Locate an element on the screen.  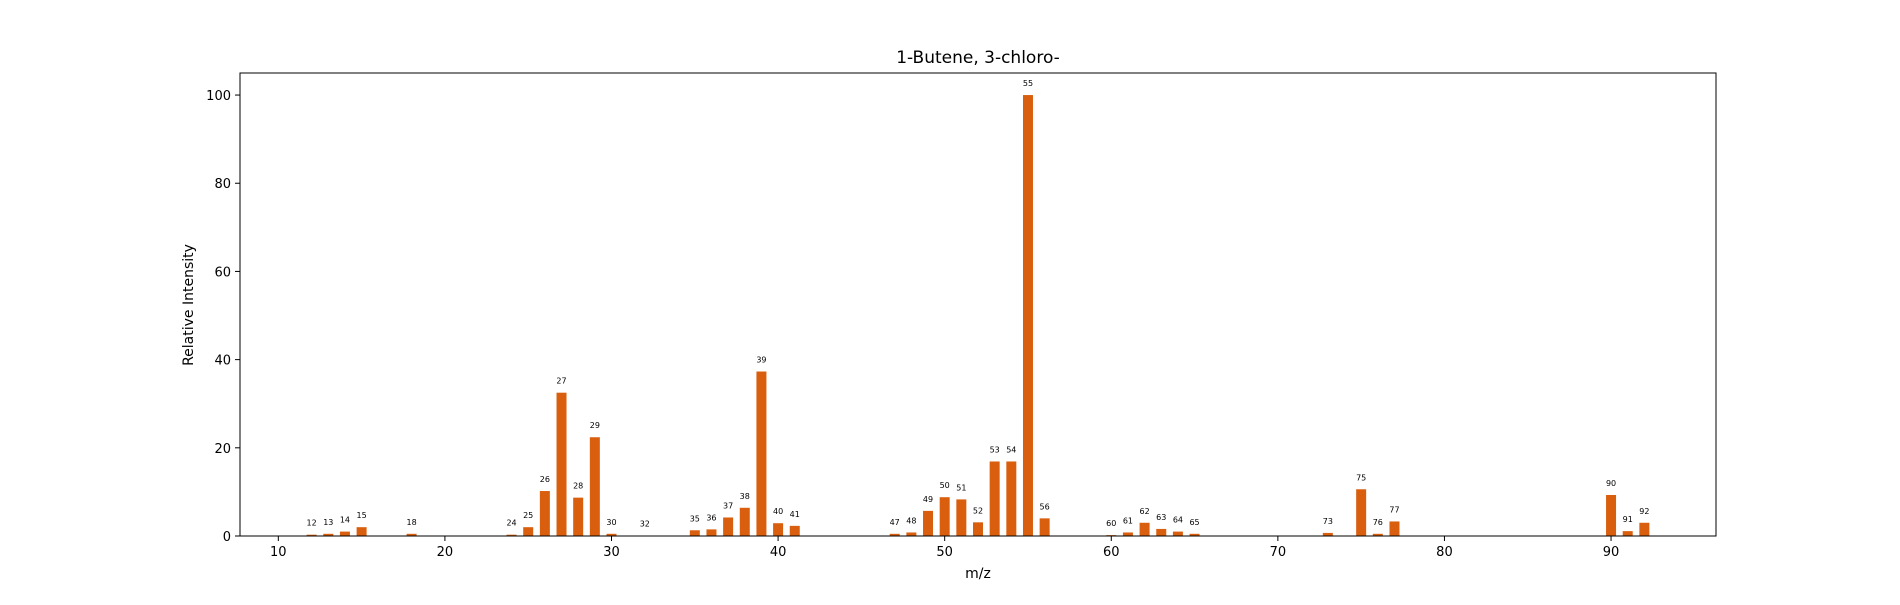
x-tick-label: 10 is located at coordinates (278, 552).